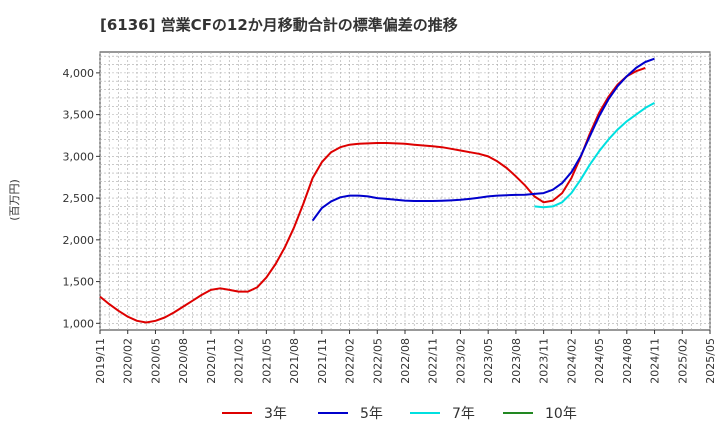  What do you see at coordinates (128, 361) in the screenshot?
I see `x-tick-label: 2020/02` at bounding box center [128, 361].